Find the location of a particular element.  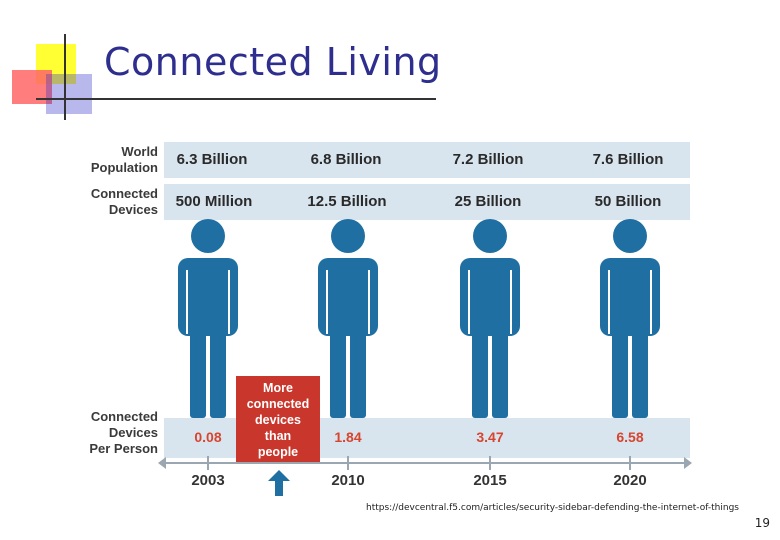

timeline-tick-2003 is located at coordinates (208, 463).